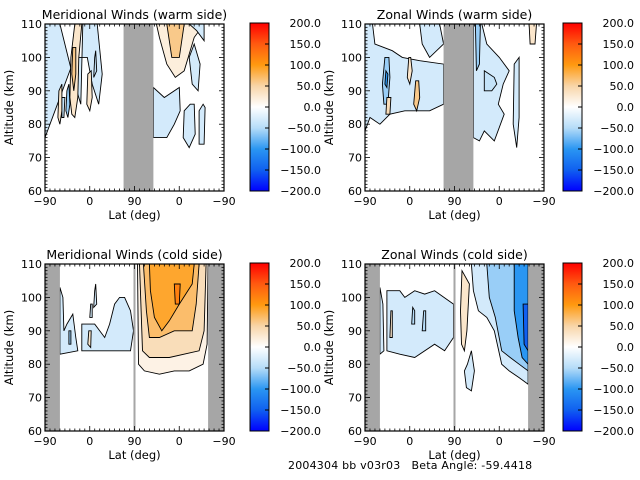 The height and width of the screenshot is (480, 640). Describe the element at coordinates (454, 14) in the screenshot. I see `chart-title: Zonal Winds (warm side)` at that location.